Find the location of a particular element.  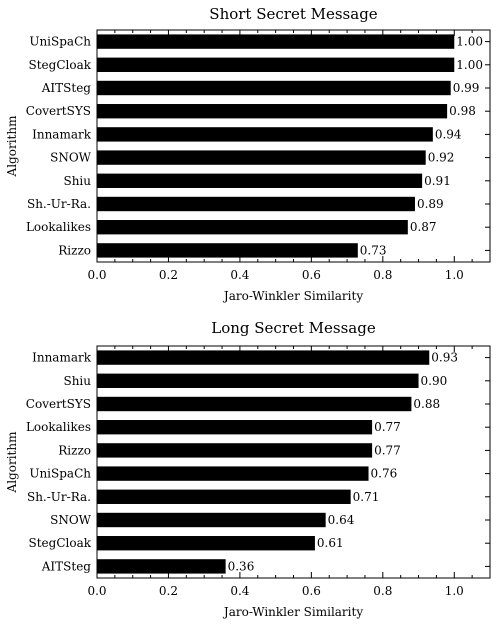

value-label: 0.92 is located at coordinates (441, 158).